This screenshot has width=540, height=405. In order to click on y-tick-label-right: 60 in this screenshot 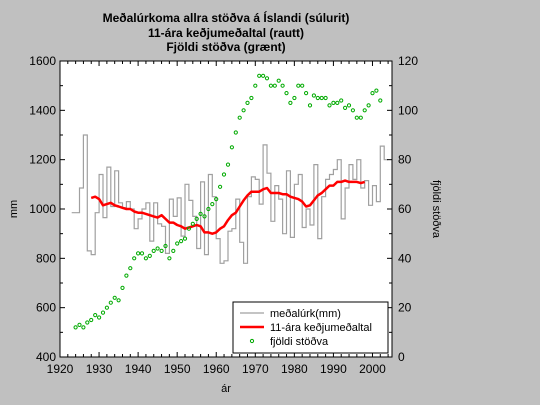, I will do `click(405, 209)`.